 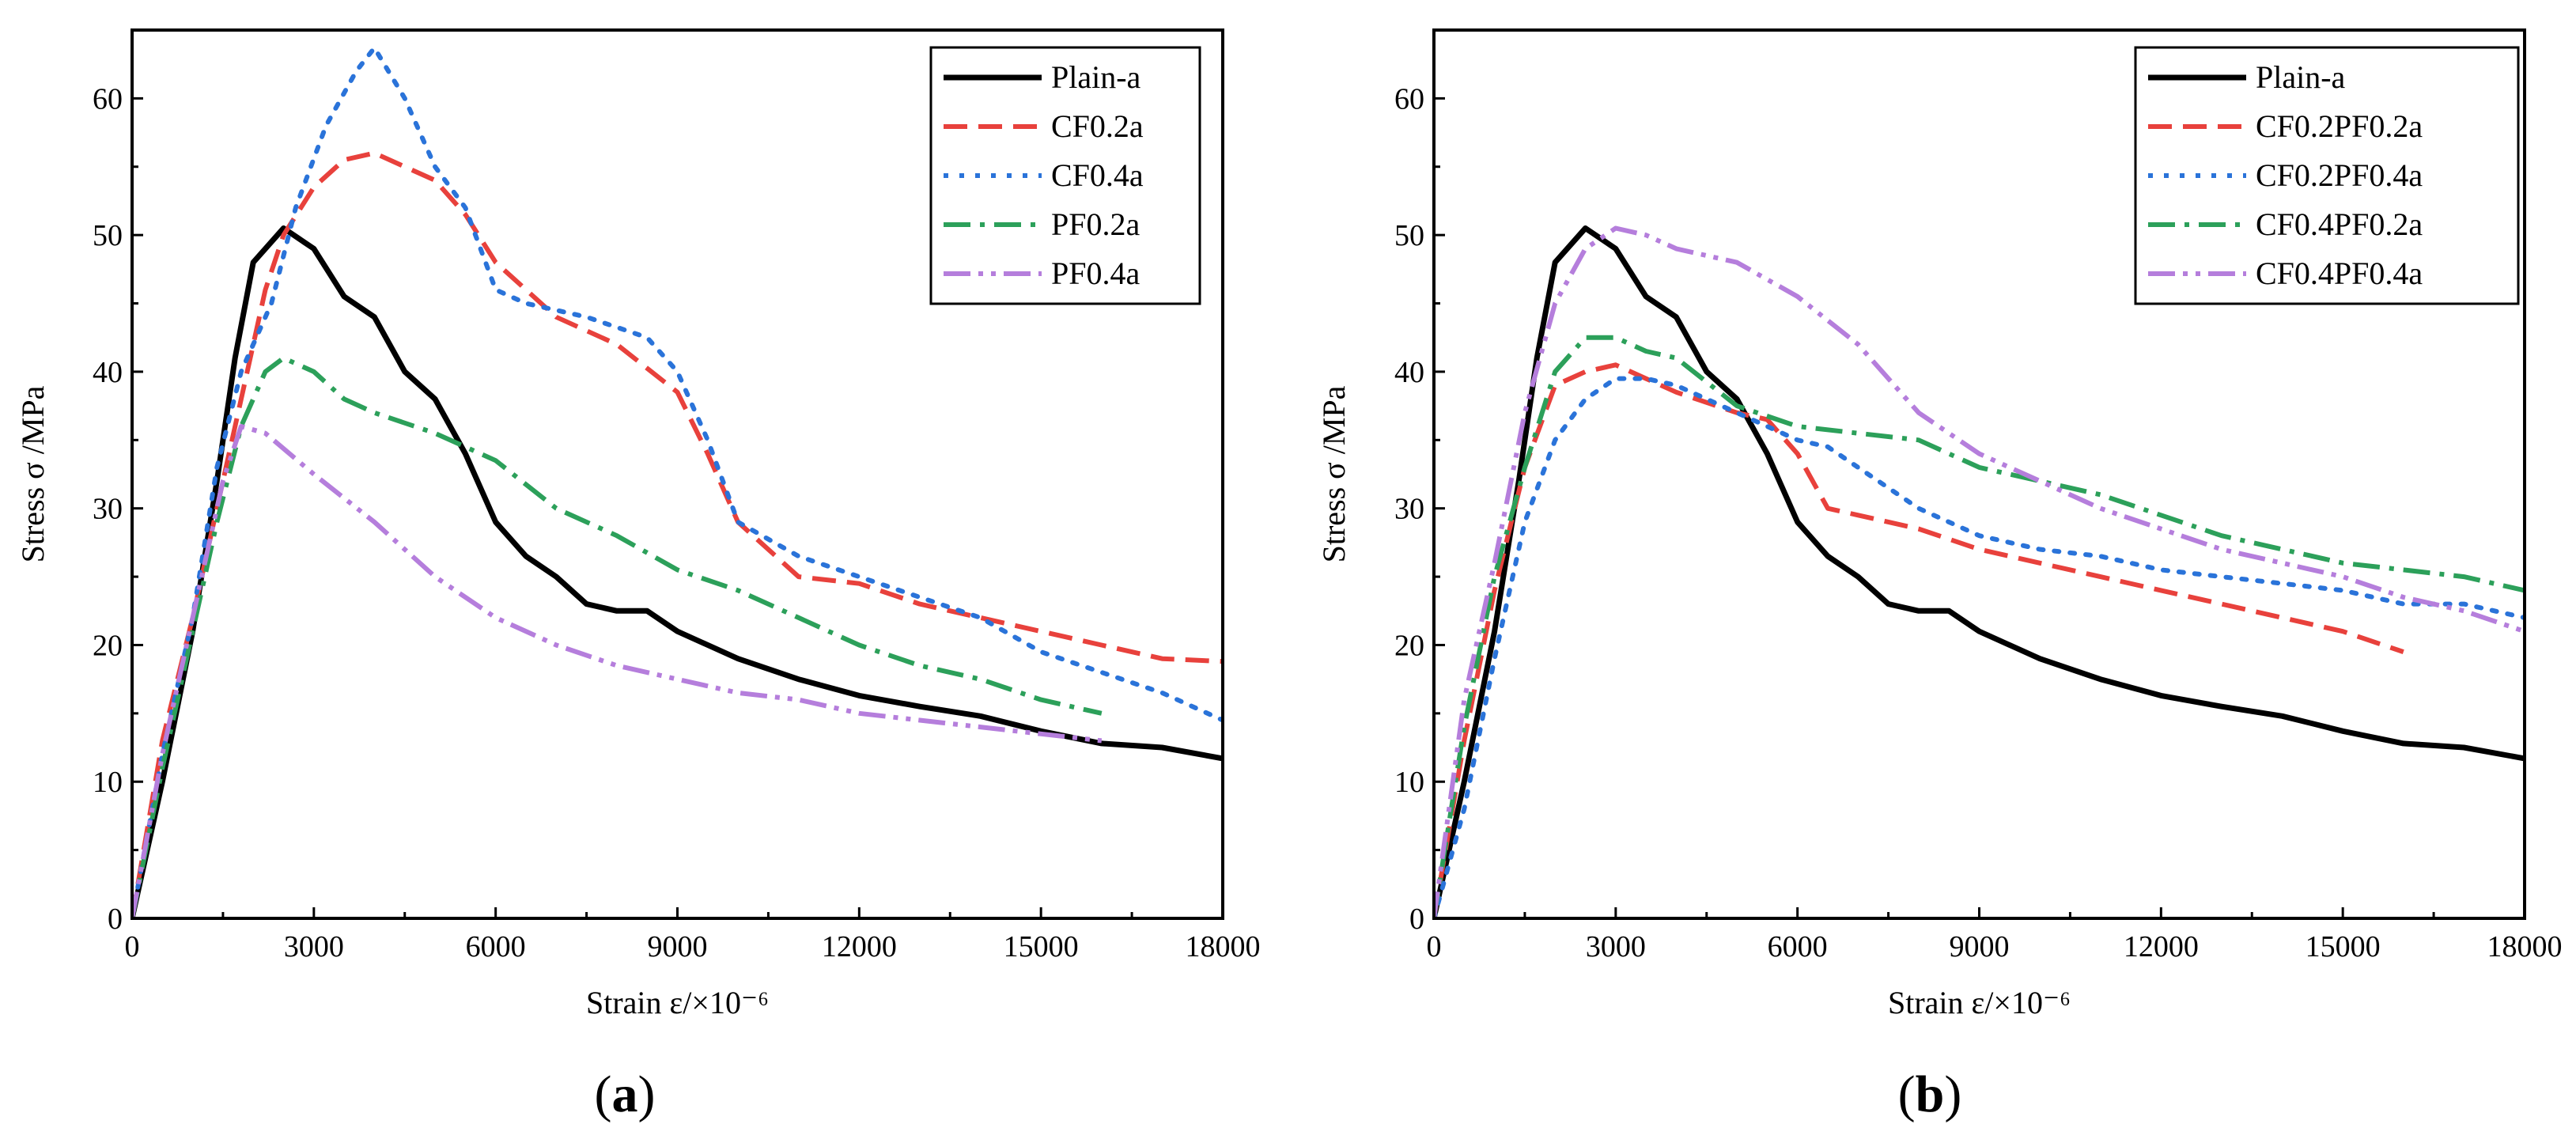 I want to click on panel-label-letter: a, so click(x=625, y=1094).